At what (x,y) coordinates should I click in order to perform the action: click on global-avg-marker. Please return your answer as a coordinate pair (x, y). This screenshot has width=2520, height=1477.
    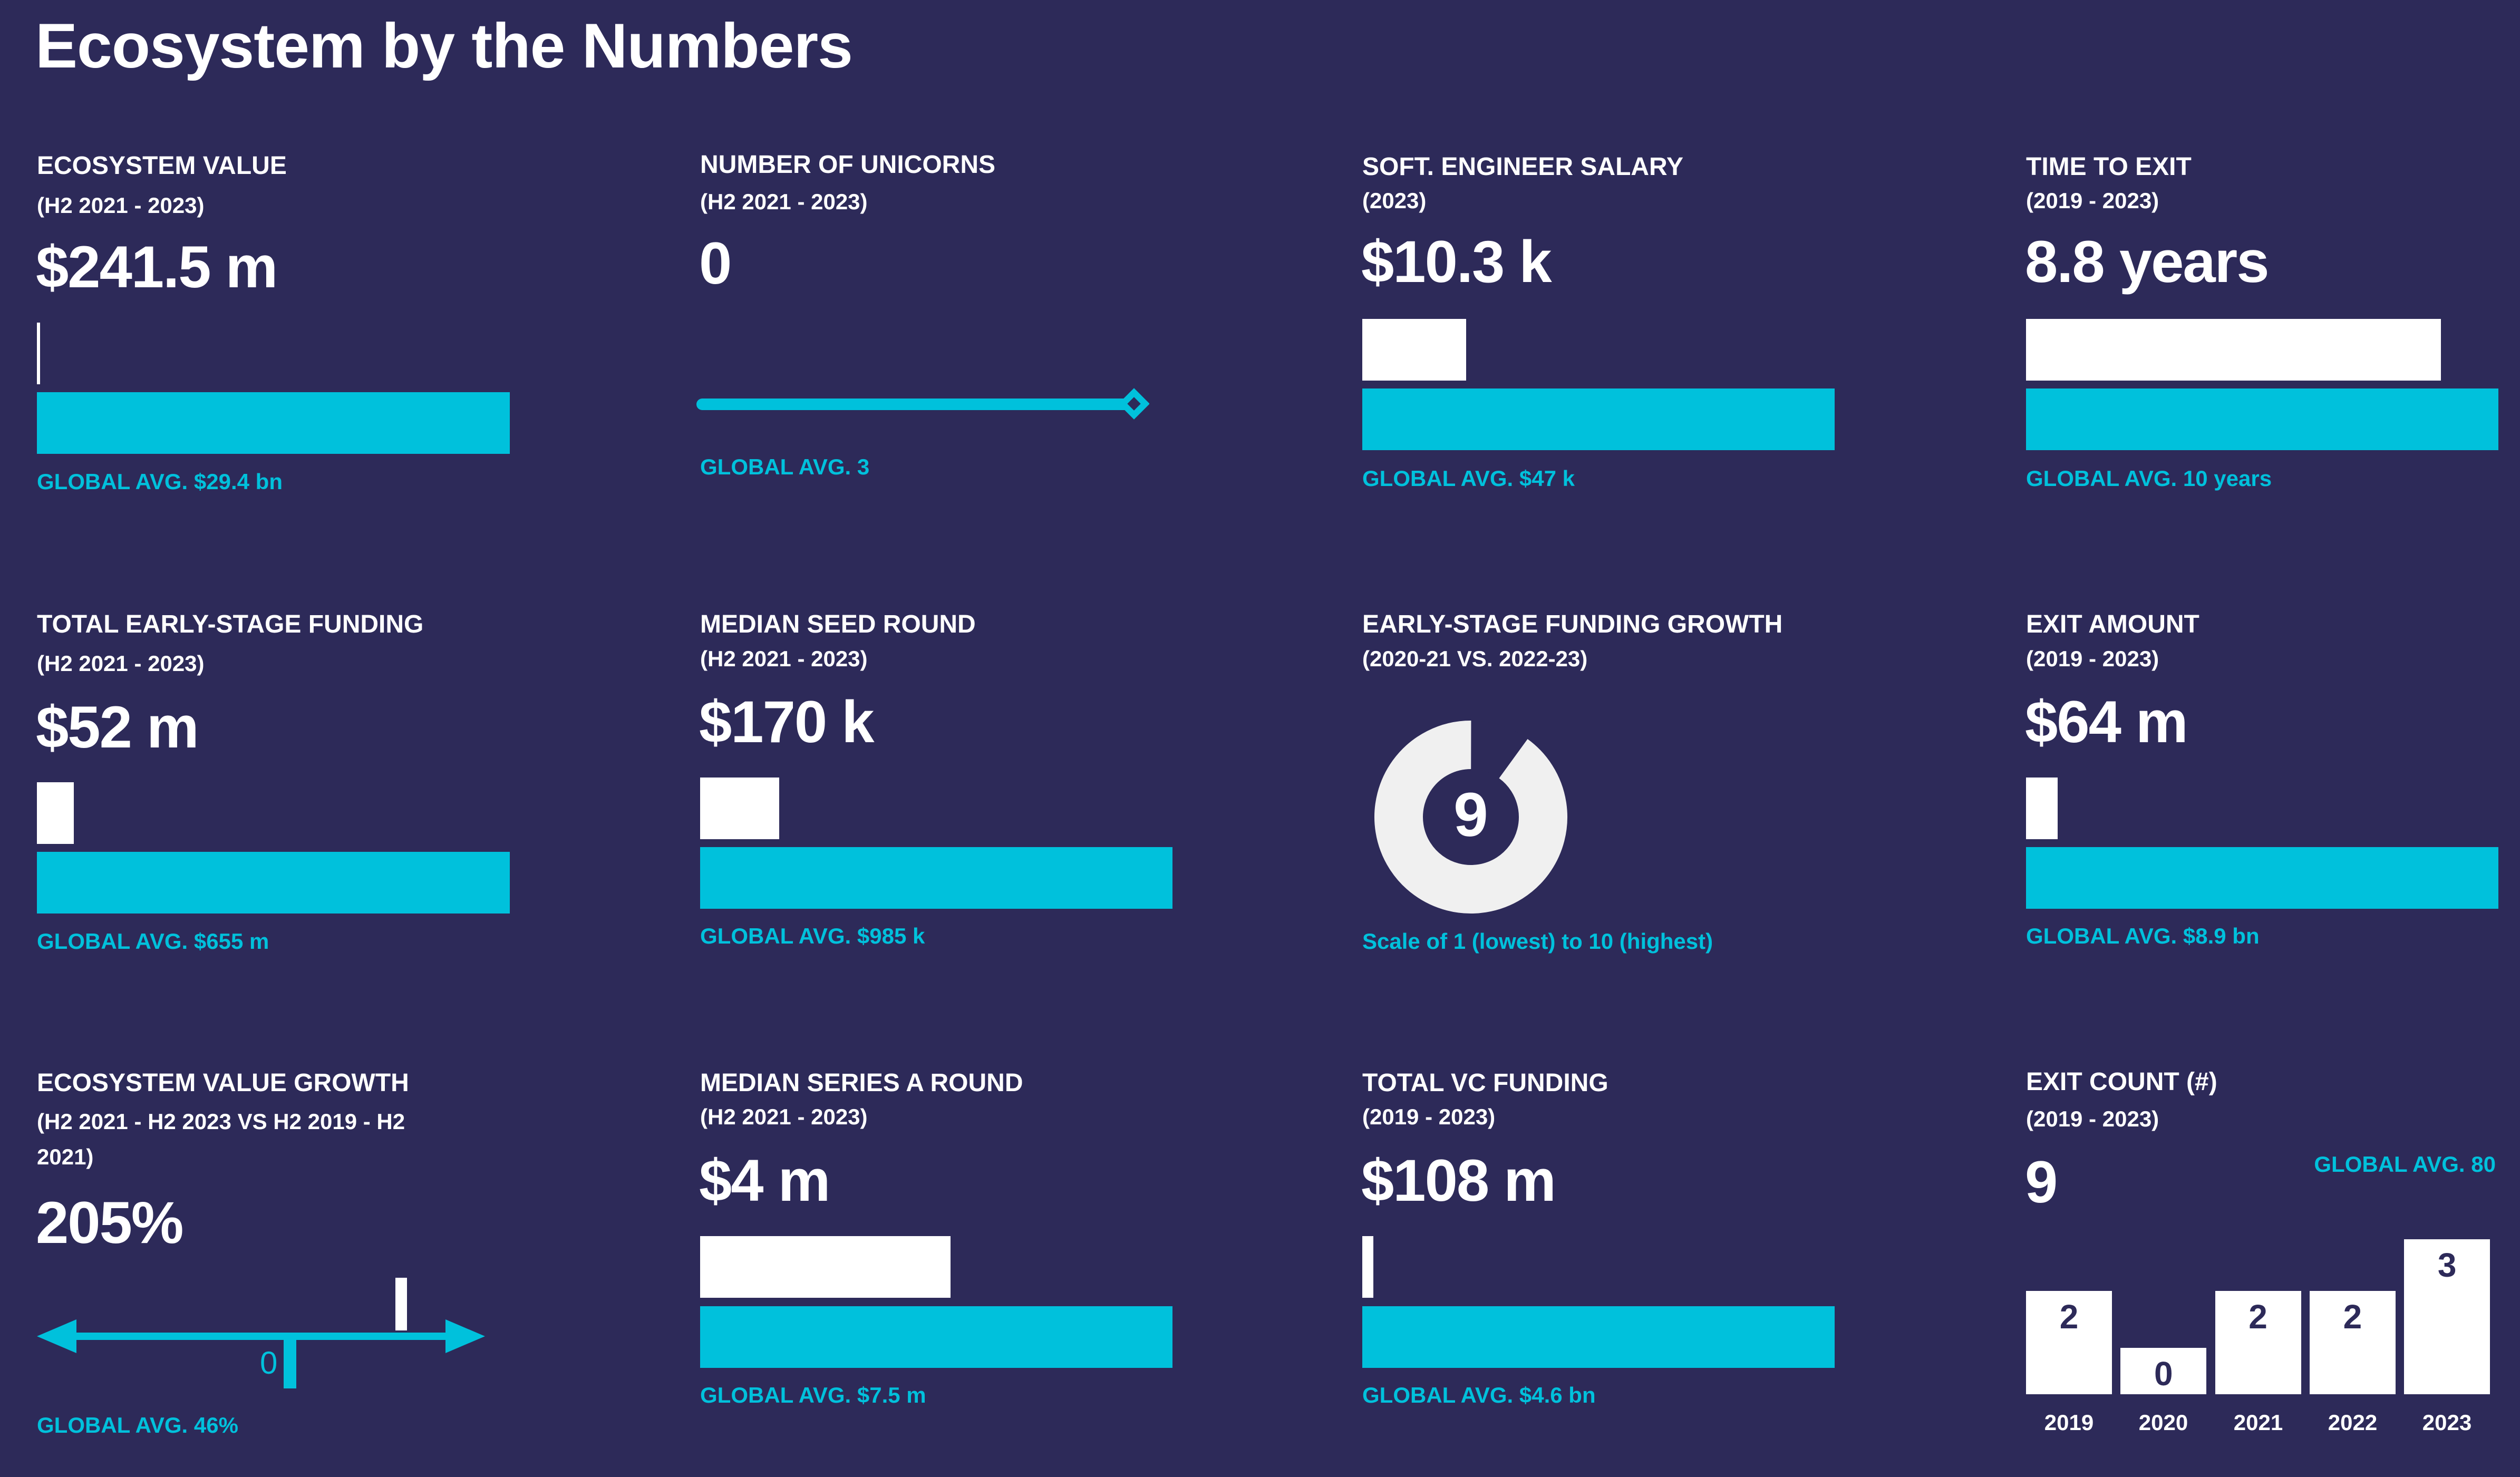
    Looking at the image, I should click on (290, 1364).